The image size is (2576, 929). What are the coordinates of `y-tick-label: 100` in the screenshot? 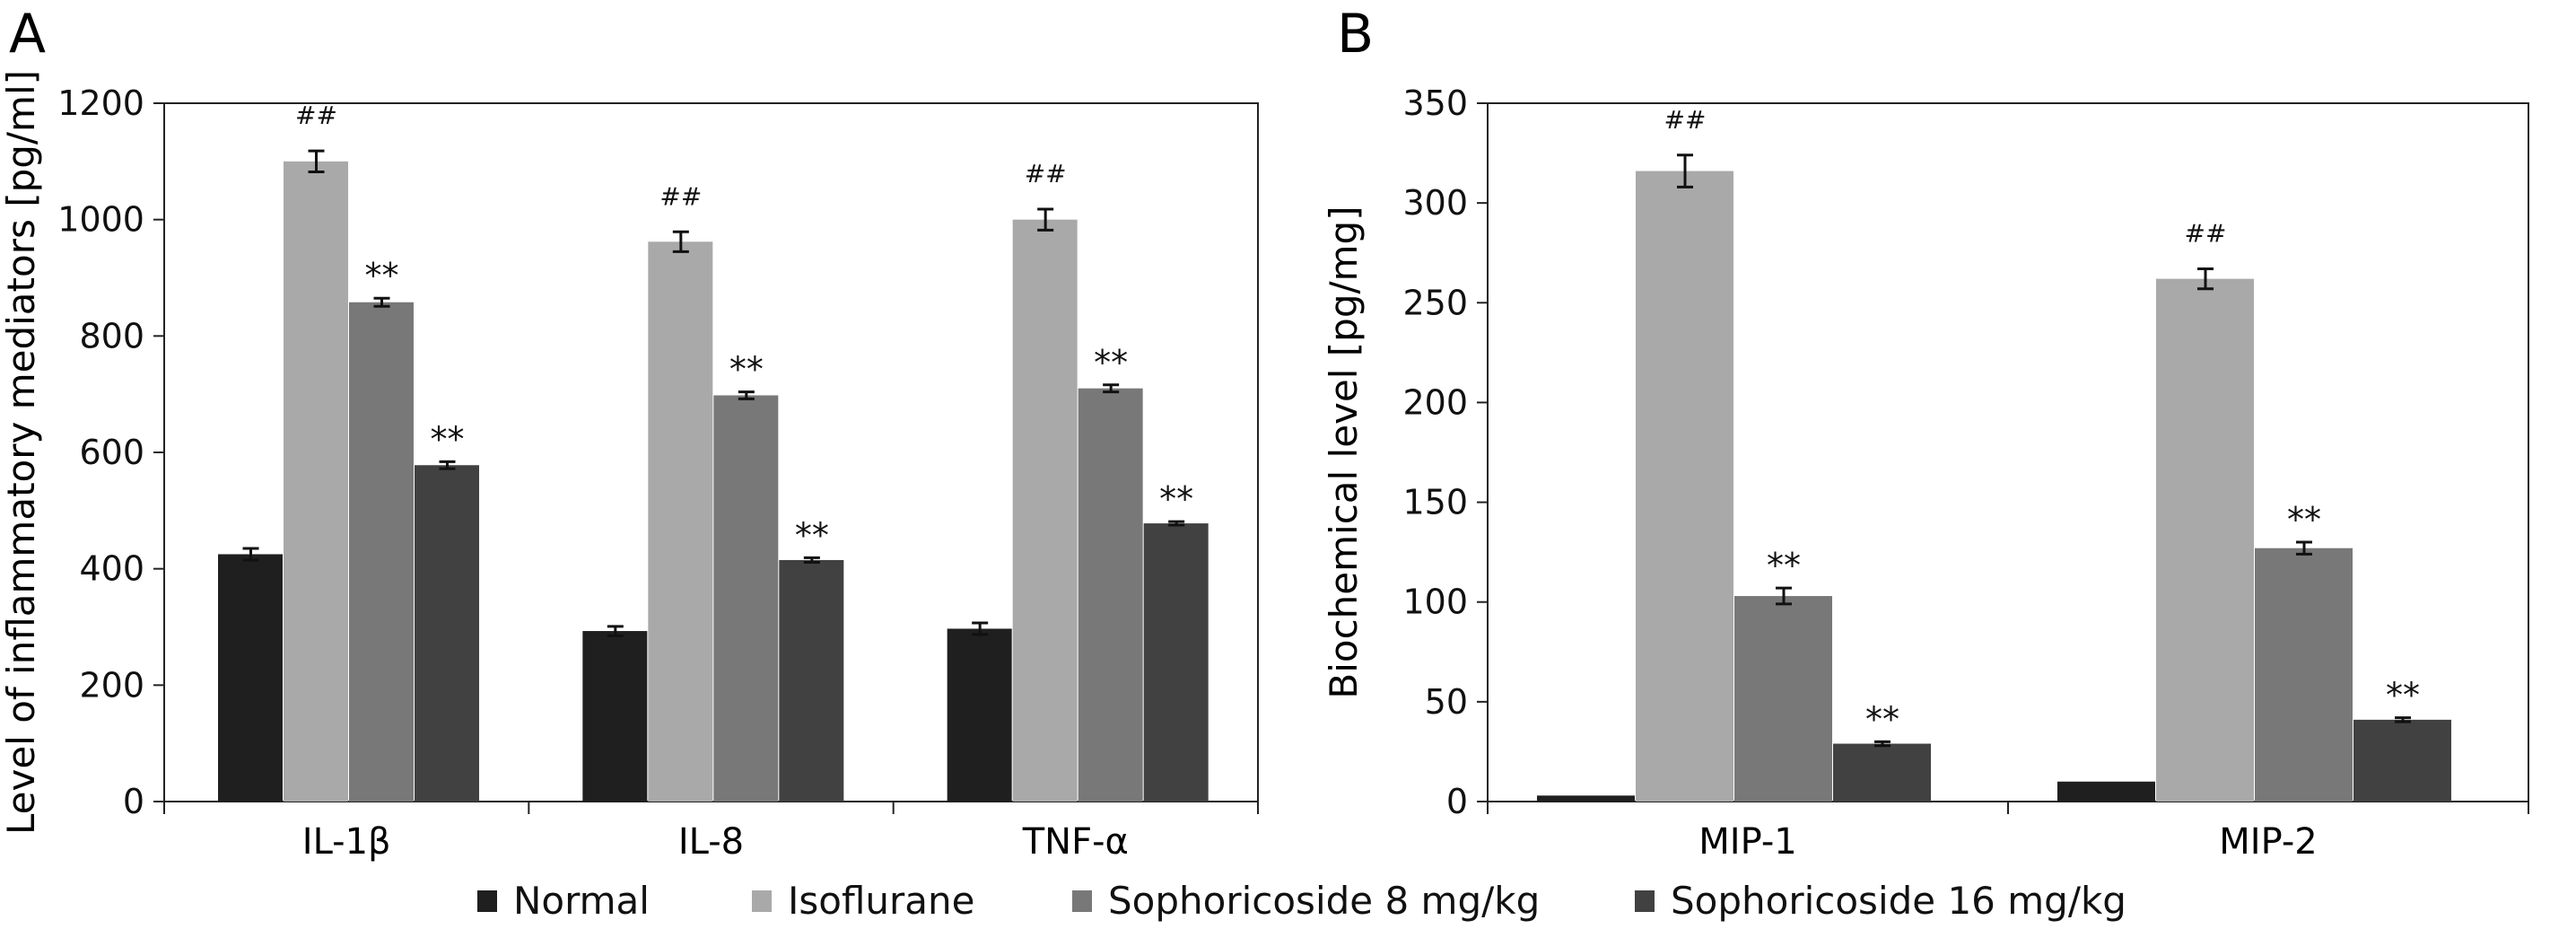 It's located at (1435, 602).